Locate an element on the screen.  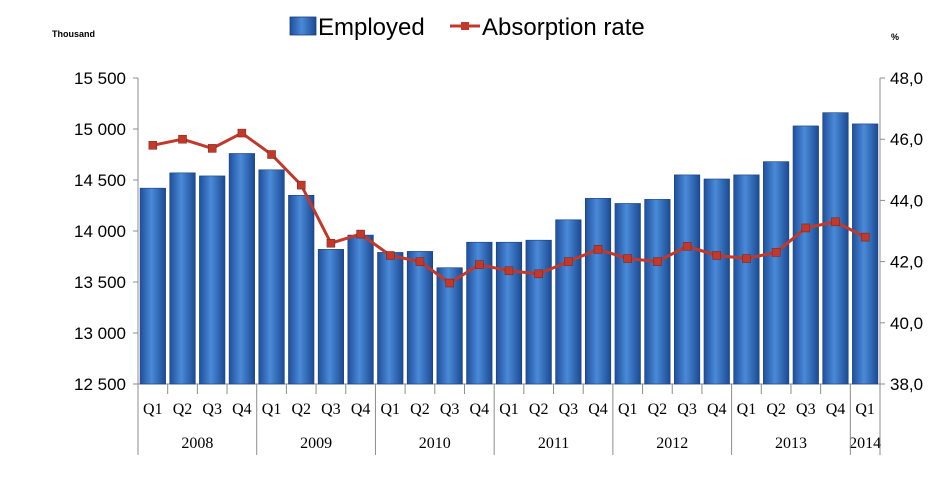
chart-legend: Employed Absorption rate is located at coordinates (467, 27).